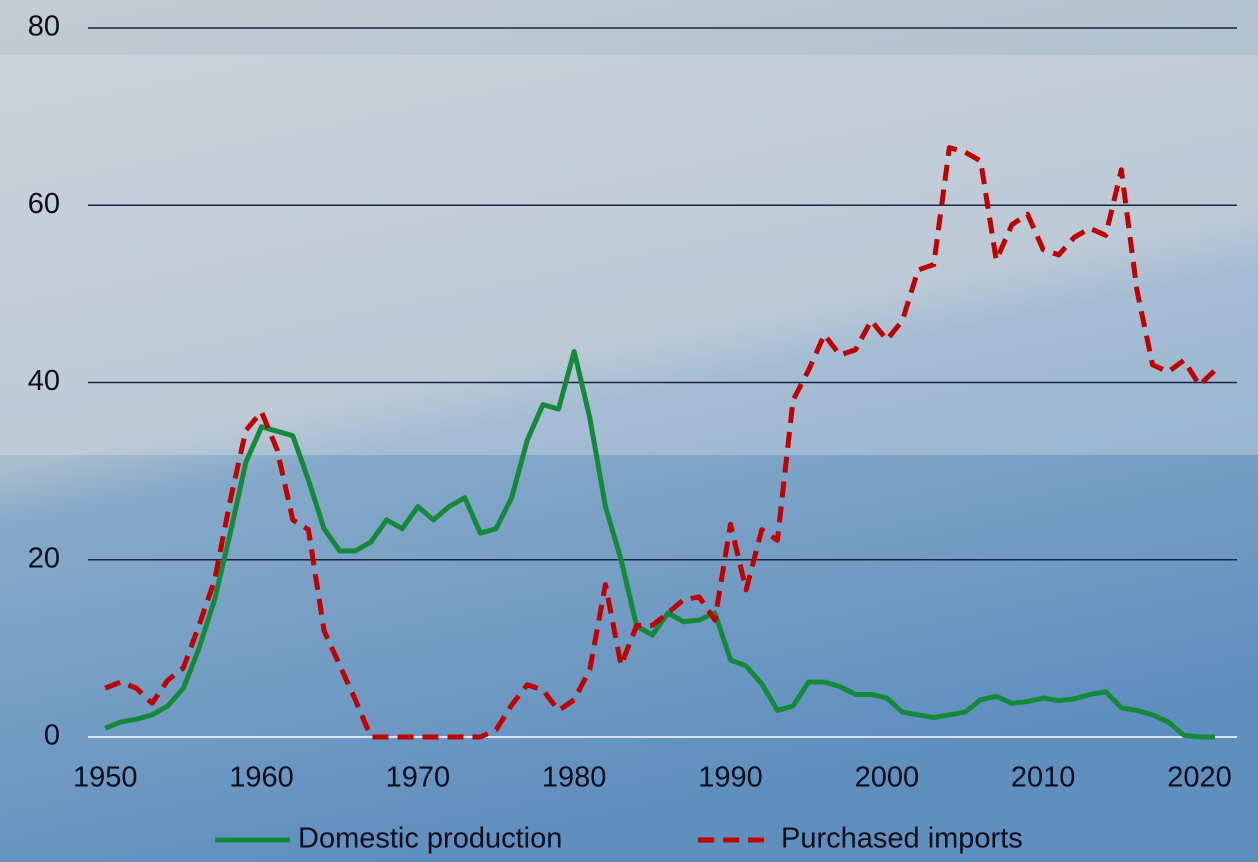 The height and width of the screenshot is (862, 1258). I want to click on y-tick-label: 0, so click(52, 736).